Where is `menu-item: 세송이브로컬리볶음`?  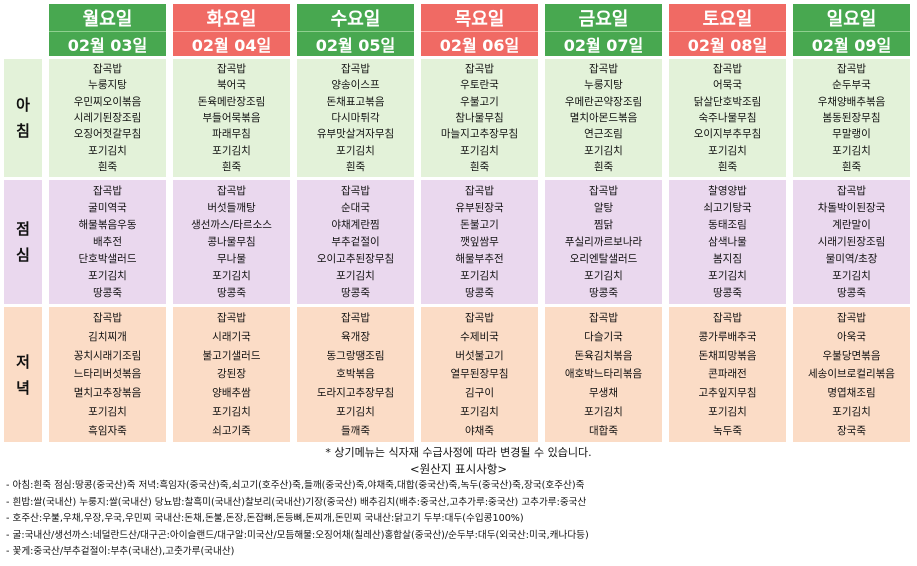
menu-item: 세송이브로컬리볶음 is located at coordinates (851, 374).